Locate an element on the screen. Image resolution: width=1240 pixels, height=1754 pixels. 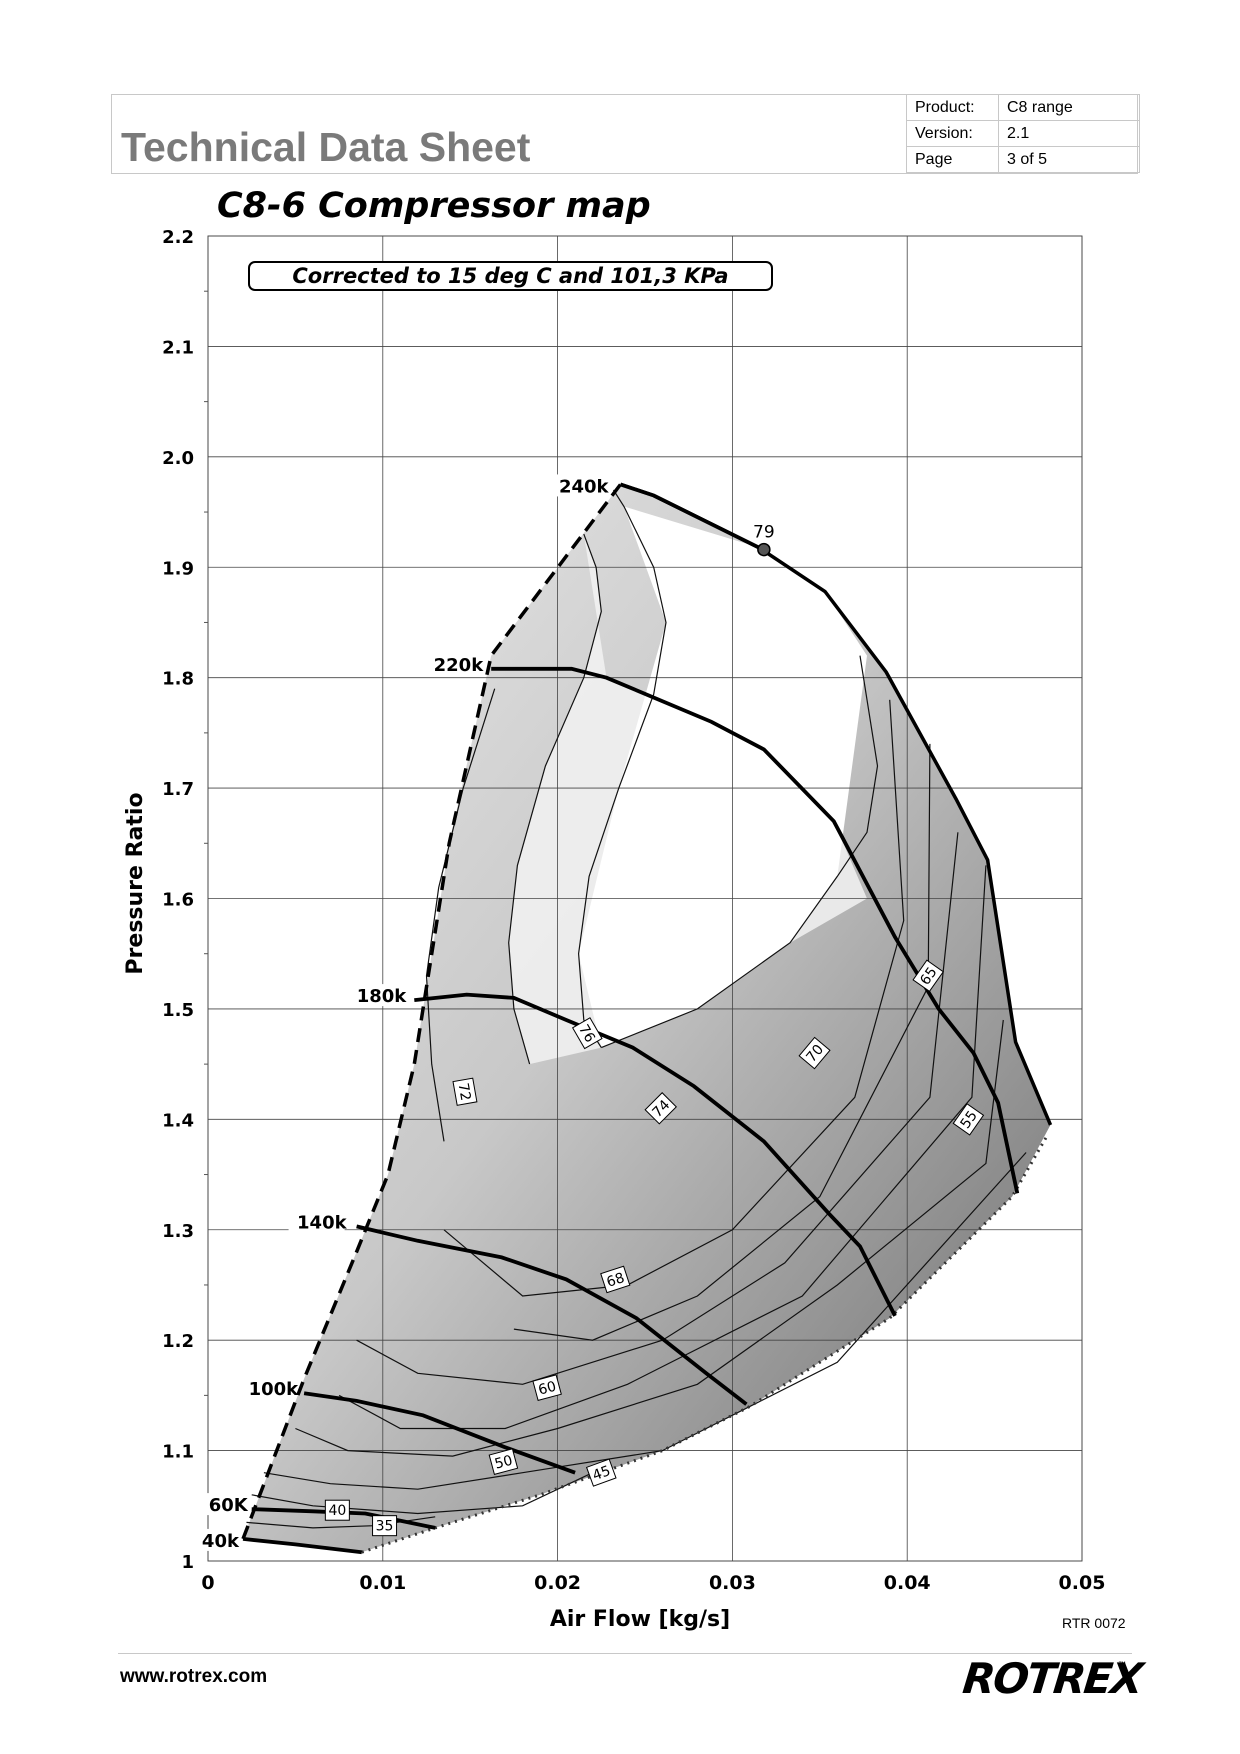
efficiency-label: 70 is located at coordinates (814, 1053).